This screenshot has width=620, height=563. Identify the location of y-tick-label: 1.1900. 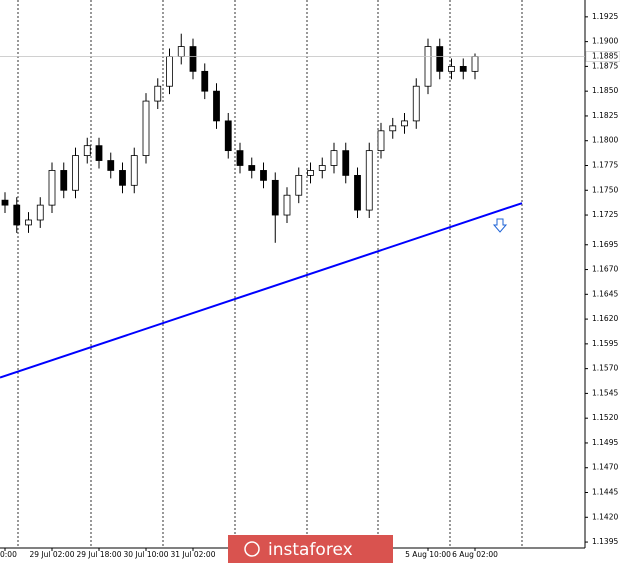
(605, 41).